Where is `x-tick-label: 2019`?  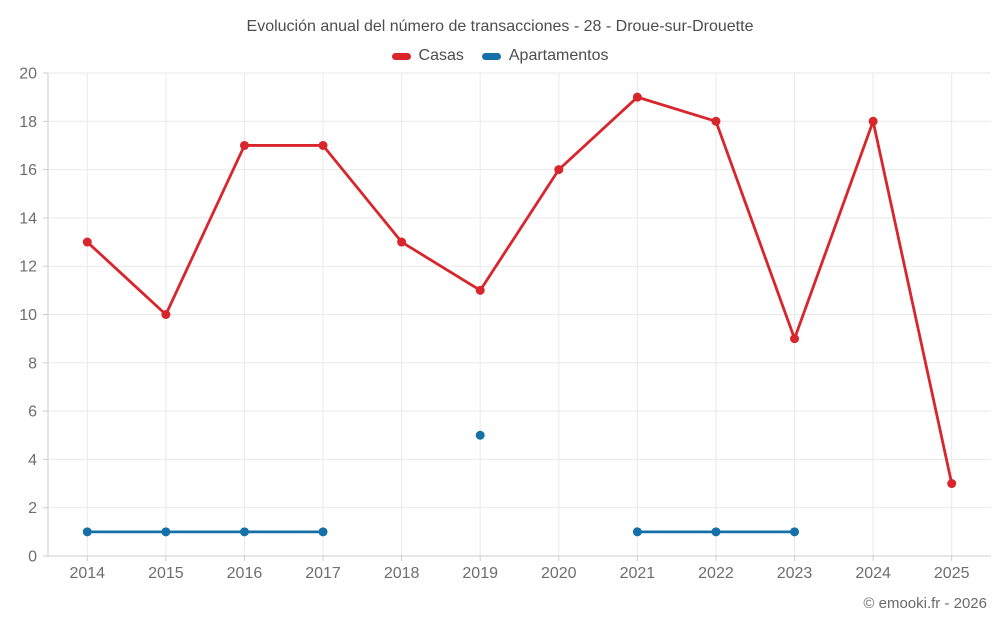
x-tick-label: 2019 is located at coordinates (480, 573).